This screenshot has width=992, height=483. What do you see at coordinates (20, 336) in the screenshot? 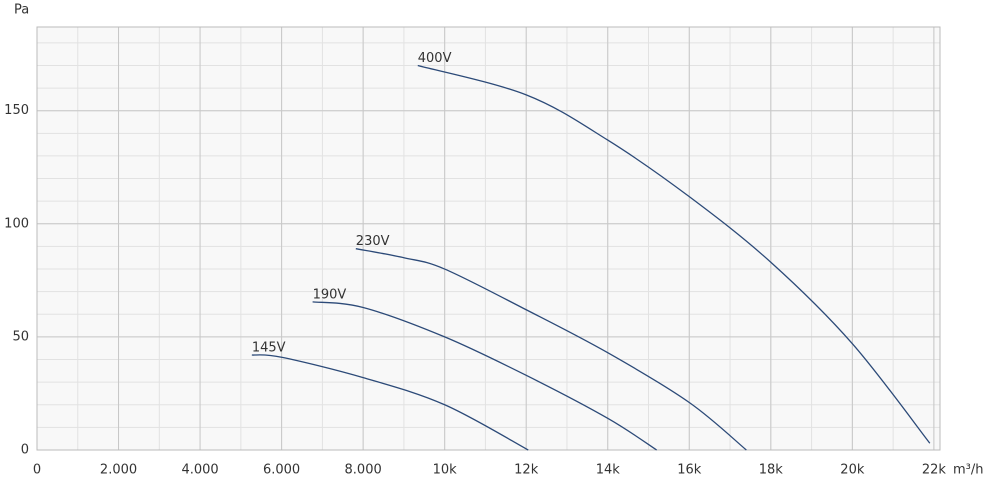
I see `y-tick-label: 50` at bounding box center [20, 336].